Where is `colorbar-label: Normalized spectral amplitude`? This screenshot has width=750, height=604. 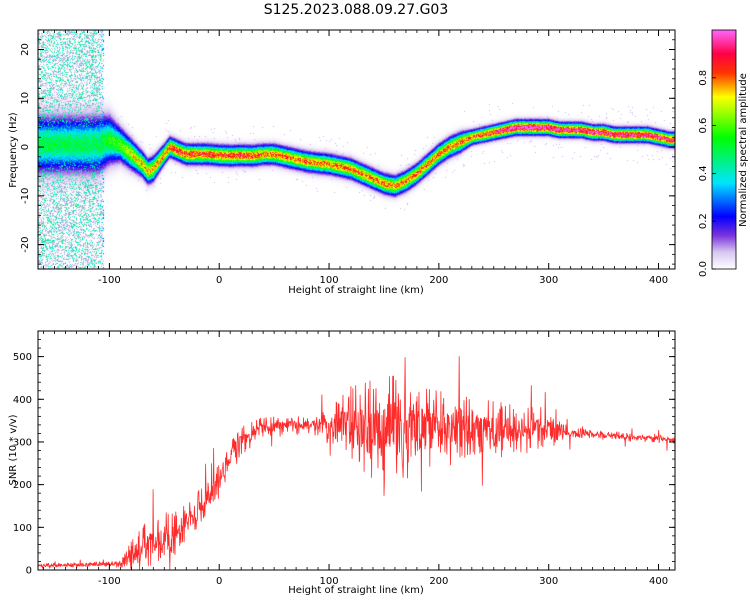 colorbar-label: Normalized spectral amplitude is located at coordinates (743, 150).